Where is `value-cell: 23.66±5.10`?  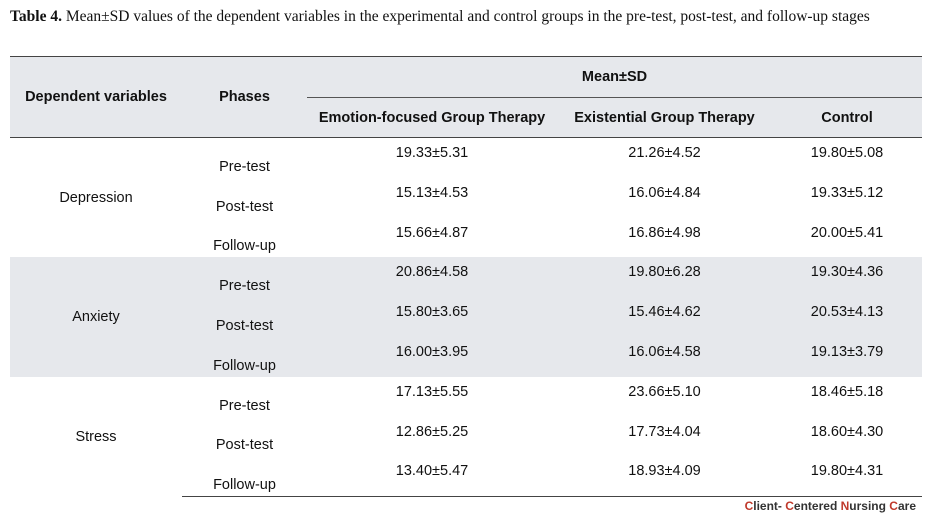 value-cell: 23.66±5.10 is located at coordinates (664, 391).